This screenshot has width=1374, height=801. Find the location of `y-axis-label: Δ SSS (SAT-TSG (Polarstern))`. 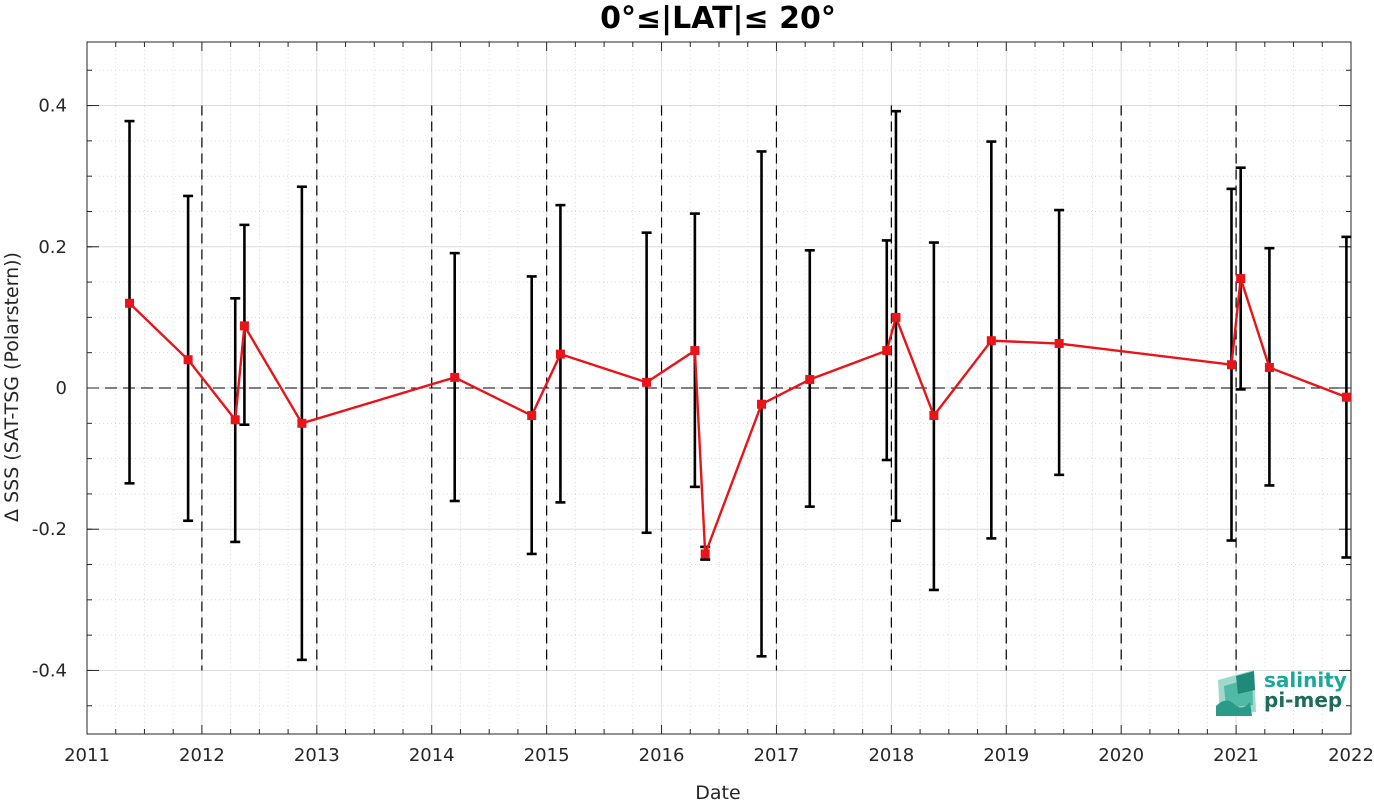

y-axis-label: Δ SSS (SAT-TSG (Polarstern)) is located at coordinates (12, 387).